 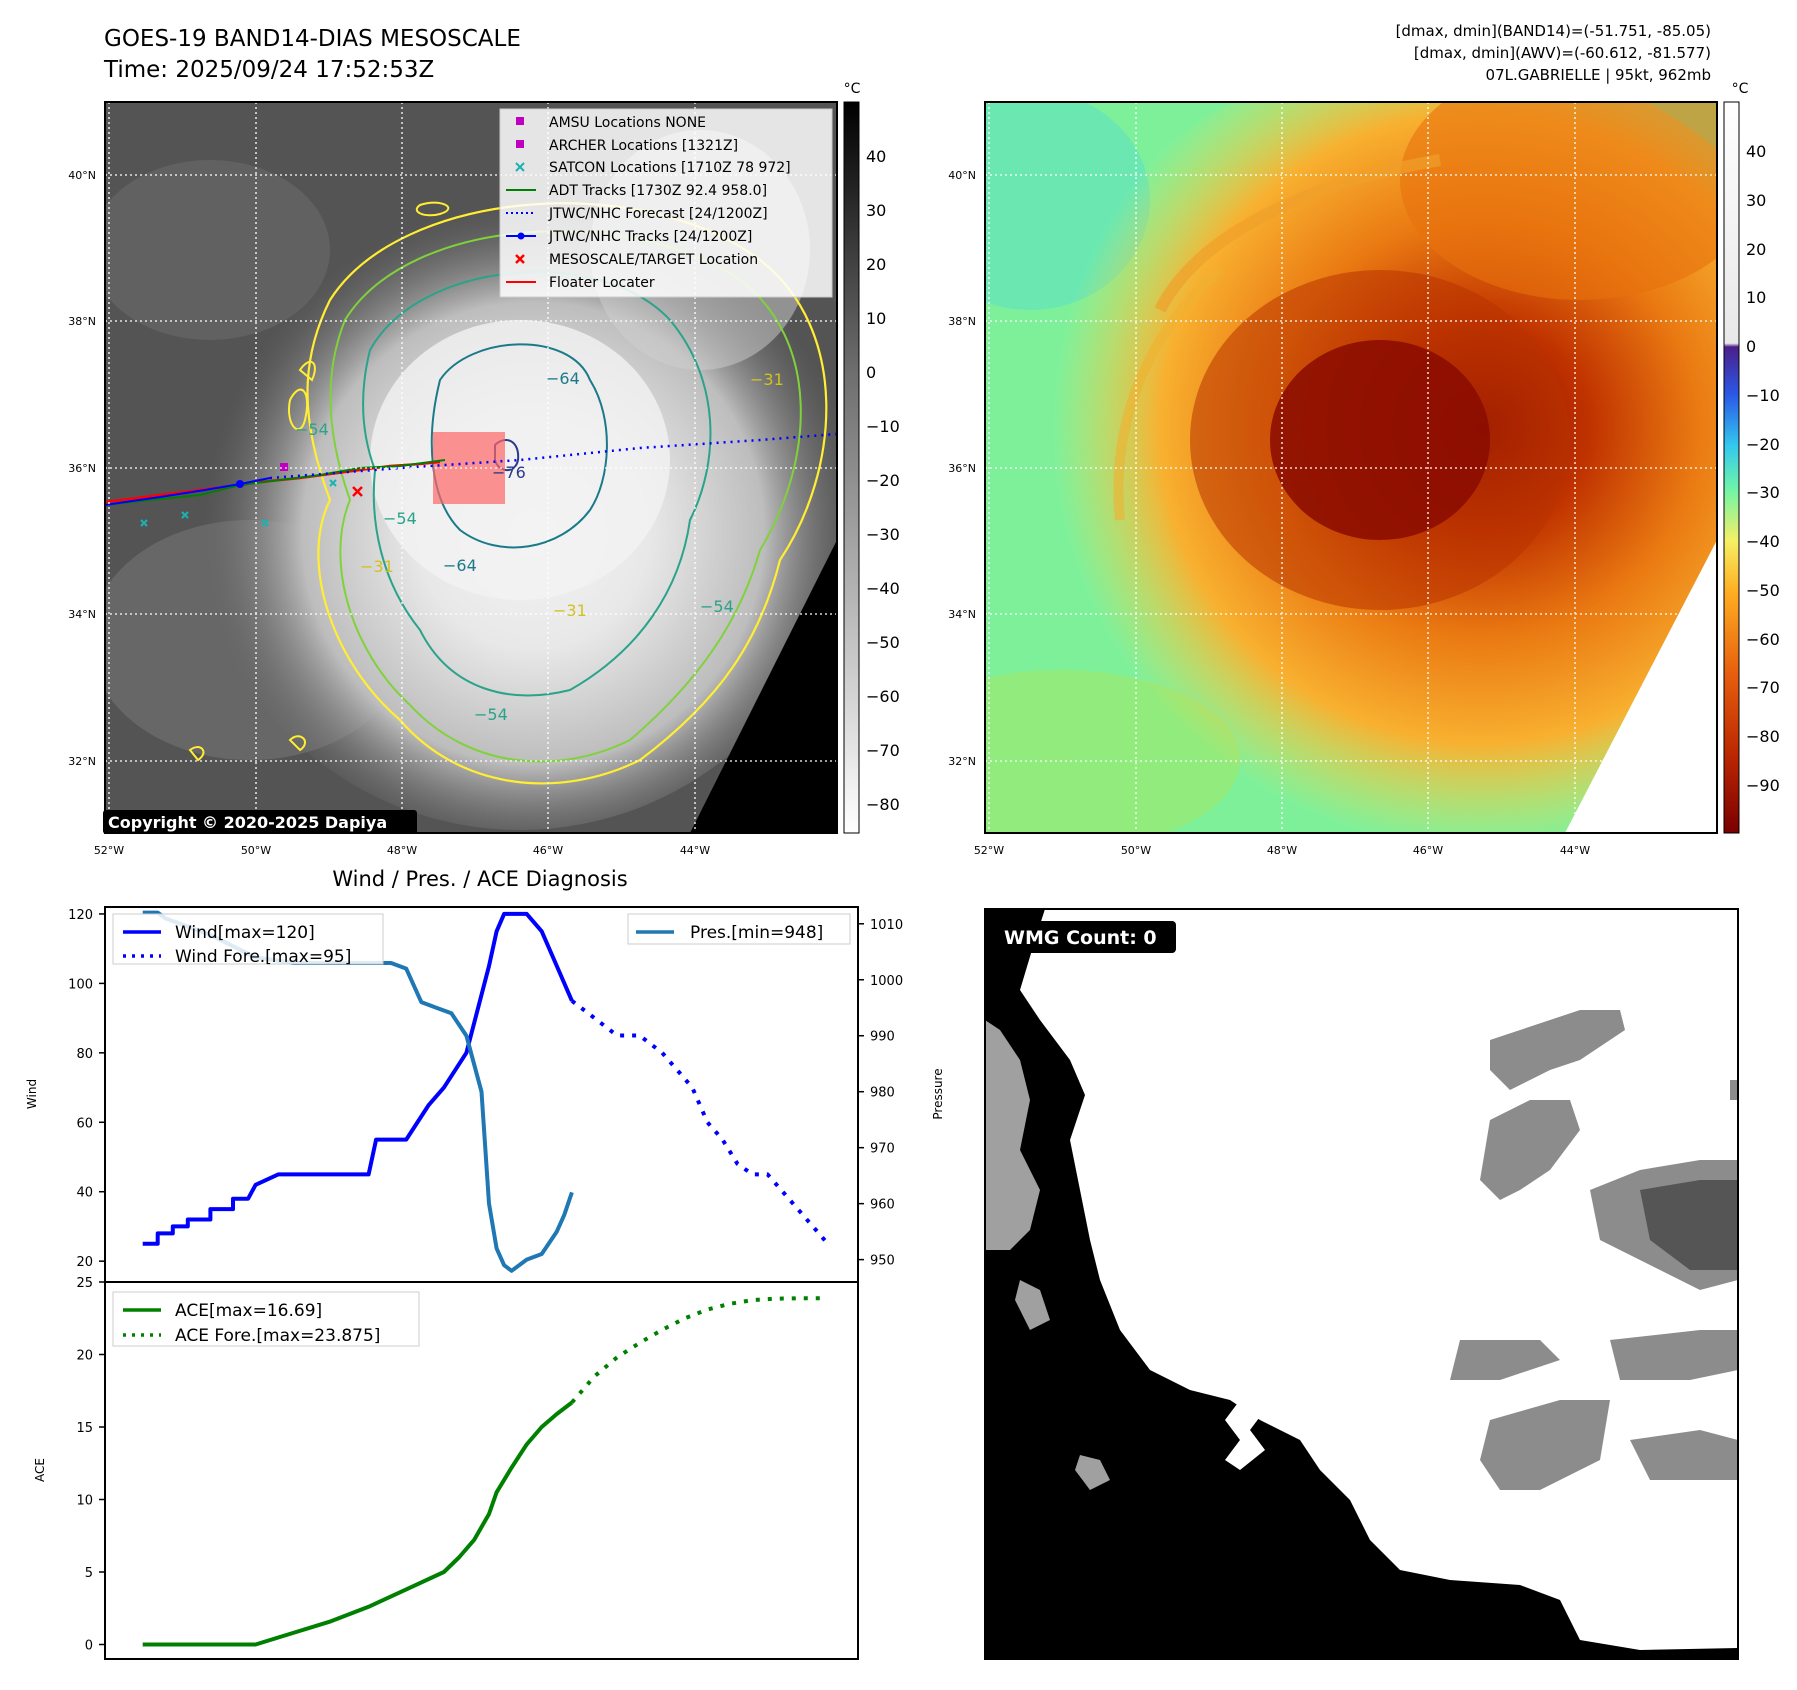 I want to click on legend-pres: Pres.[min=948], so click(x=756, y=933).